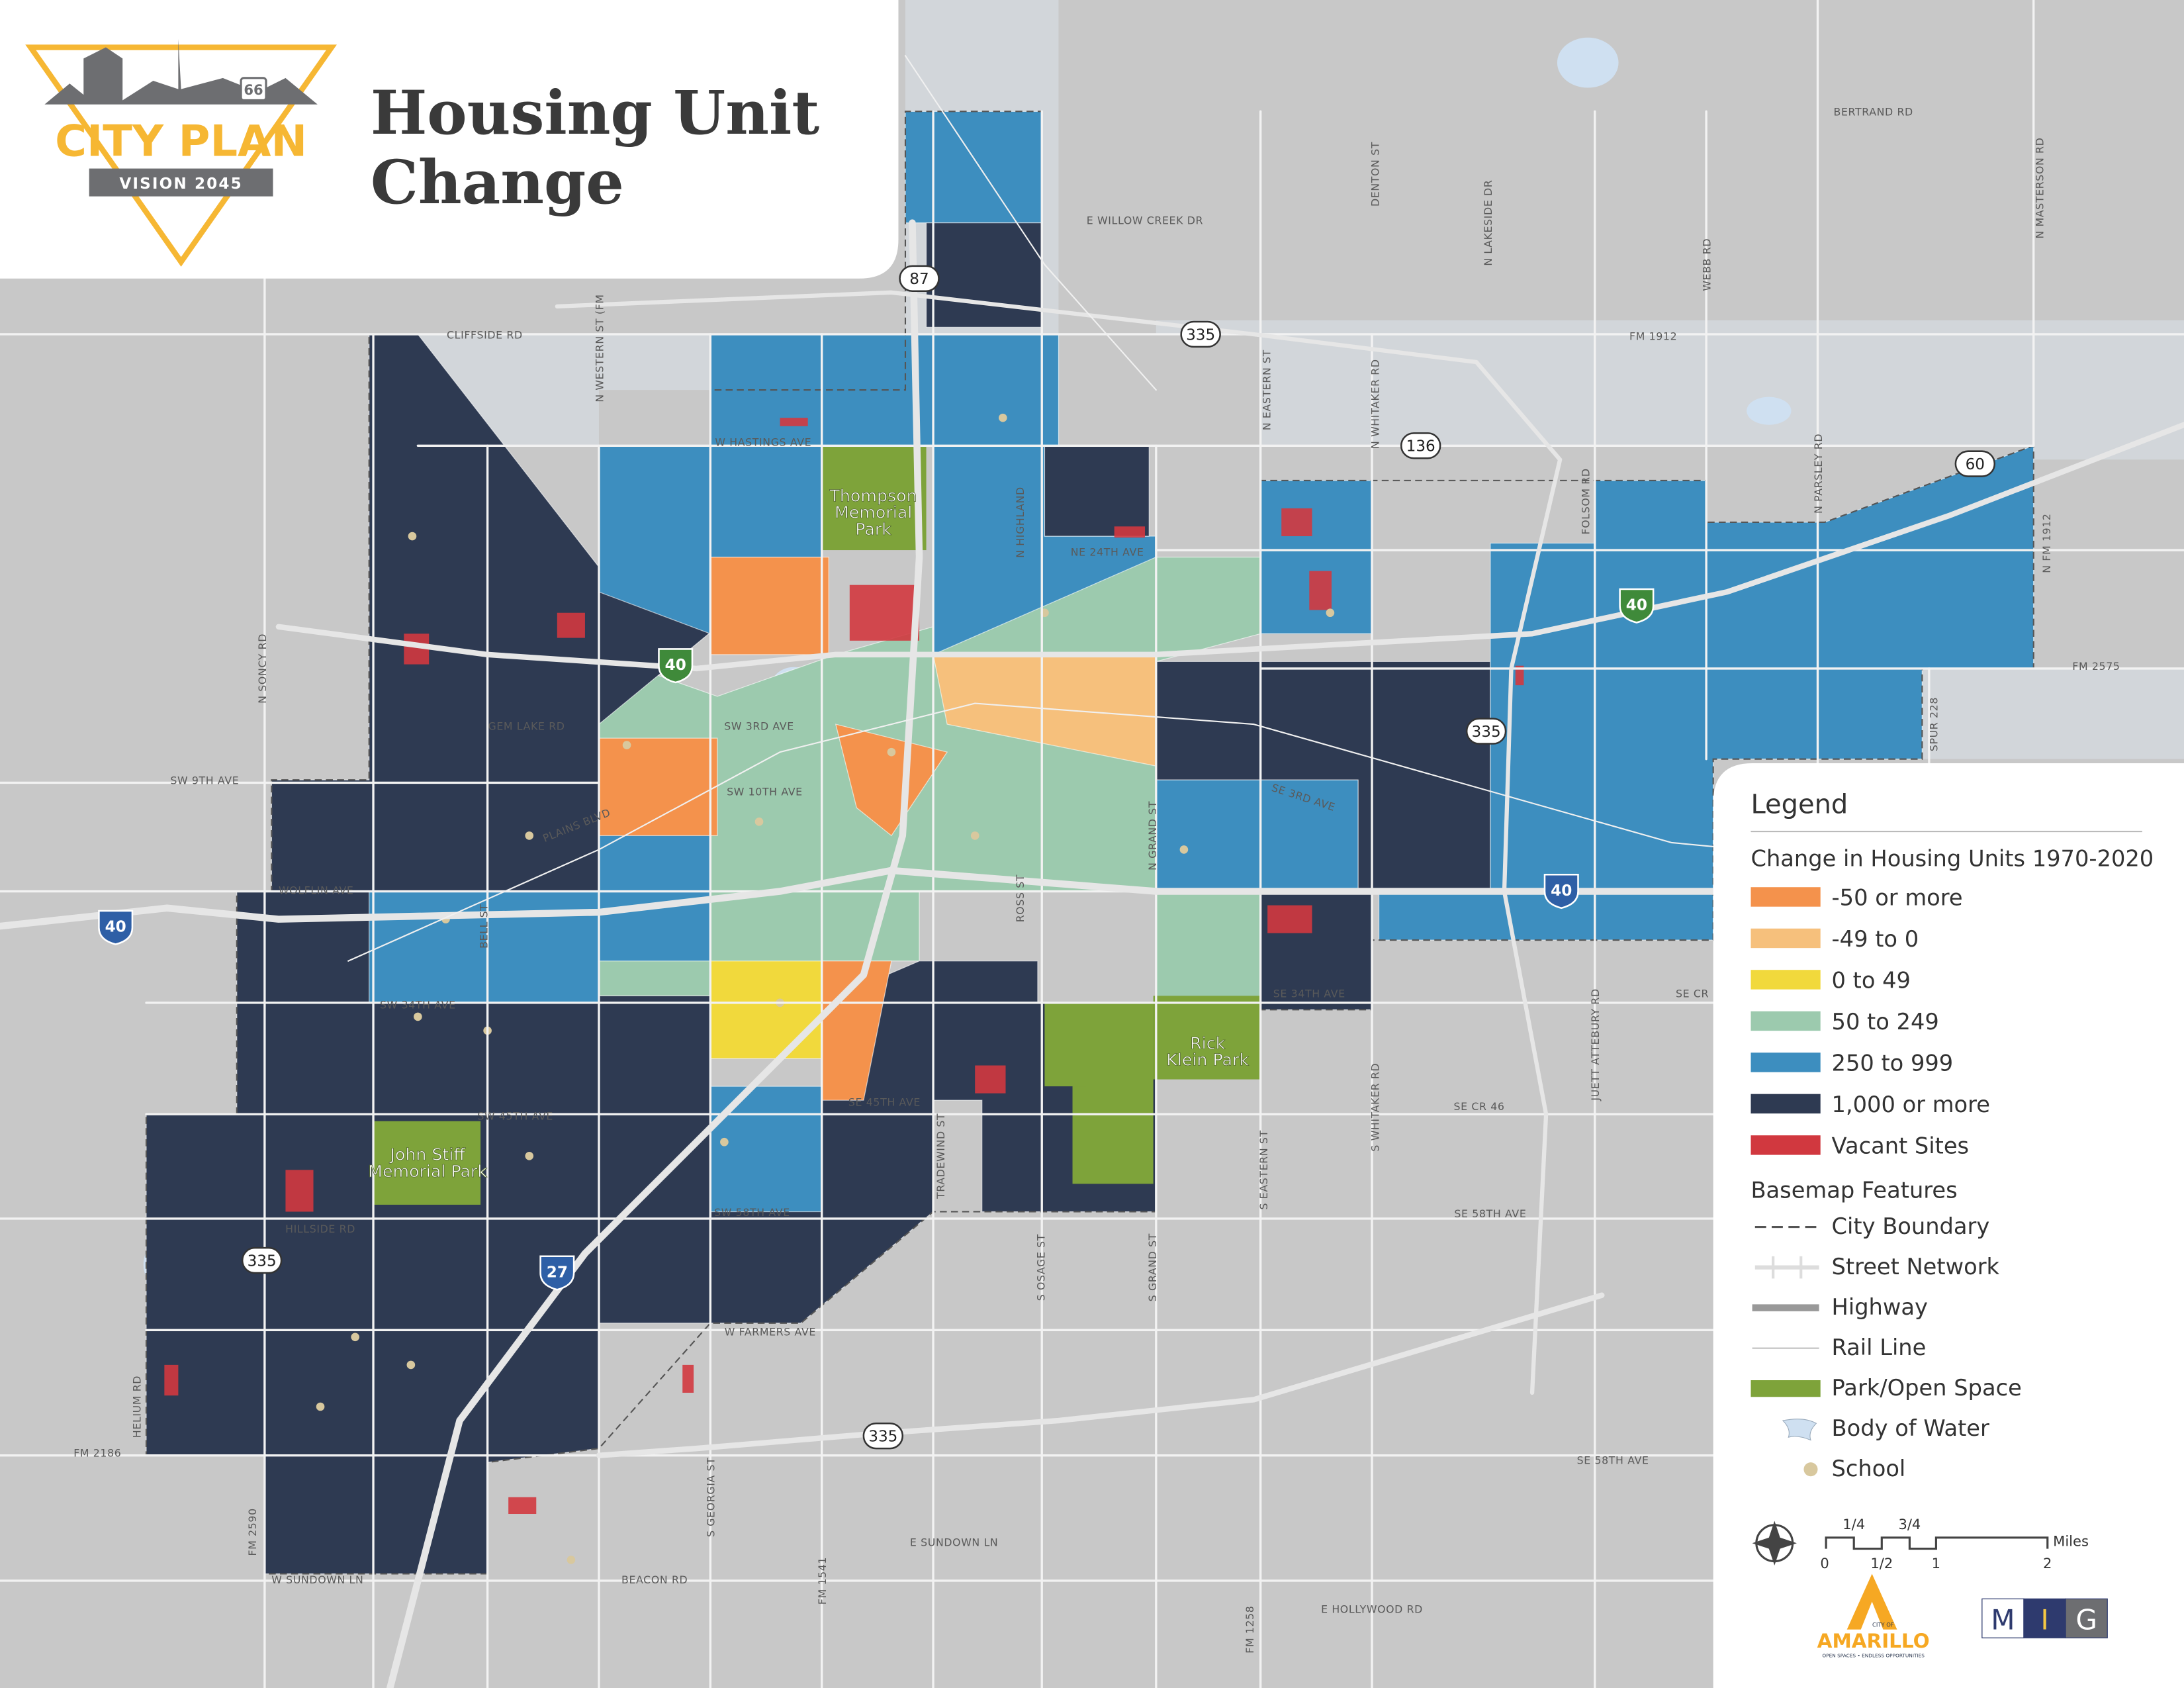 This screenshot has width=2184, height=1688. Describe the element at coordinates (2053, 713) in the screenshot. I see `urban-area` at that location.